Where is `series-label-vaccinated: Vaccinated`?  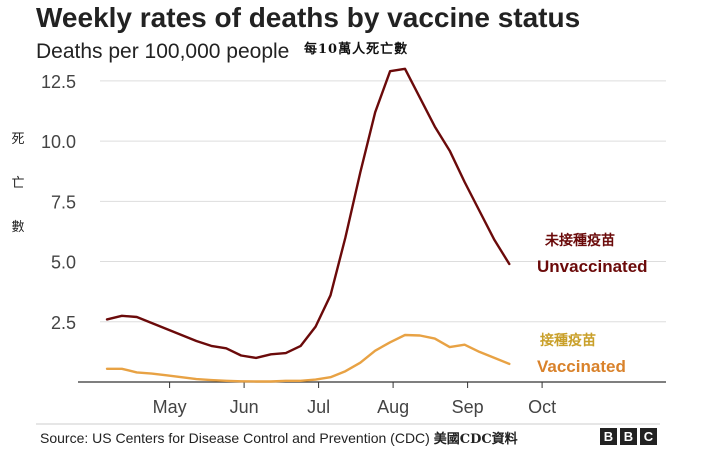 series-label-vaccinated: Vaccinated is located at coordinates (581, 366).